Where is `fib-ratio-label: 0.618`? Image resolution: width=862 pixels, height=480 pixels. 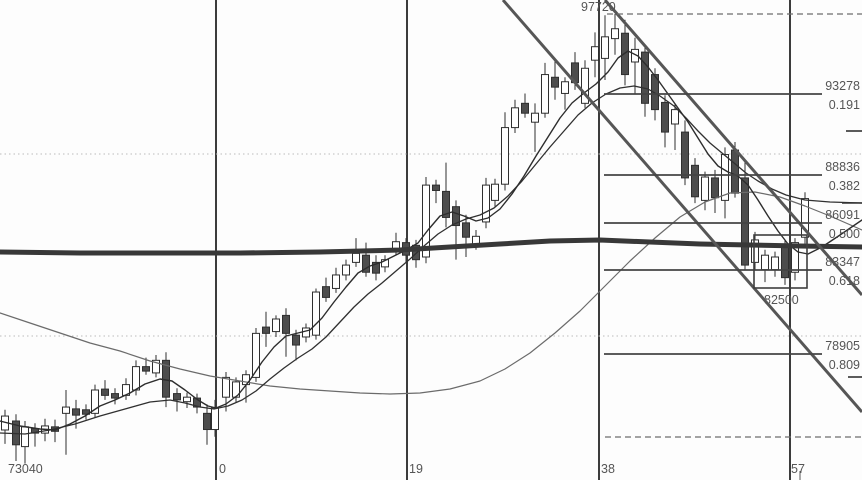 fib-ratio-label: 0.618 is located at coordinates (844, 281).